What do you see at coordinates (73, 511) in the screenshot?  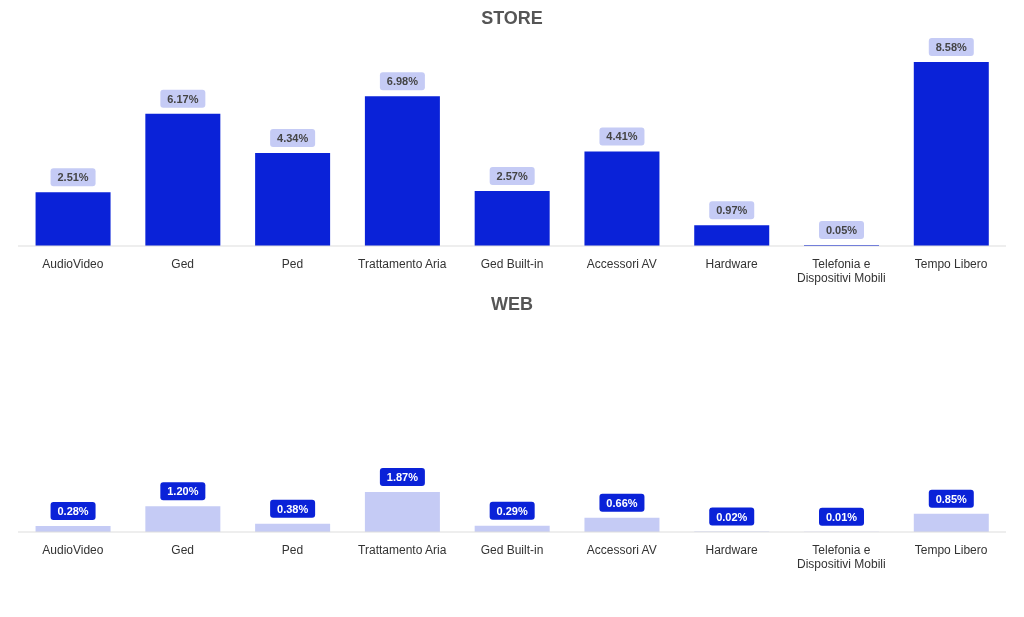 I see `data-label: 0.28%` at bounding box center [73, 511].